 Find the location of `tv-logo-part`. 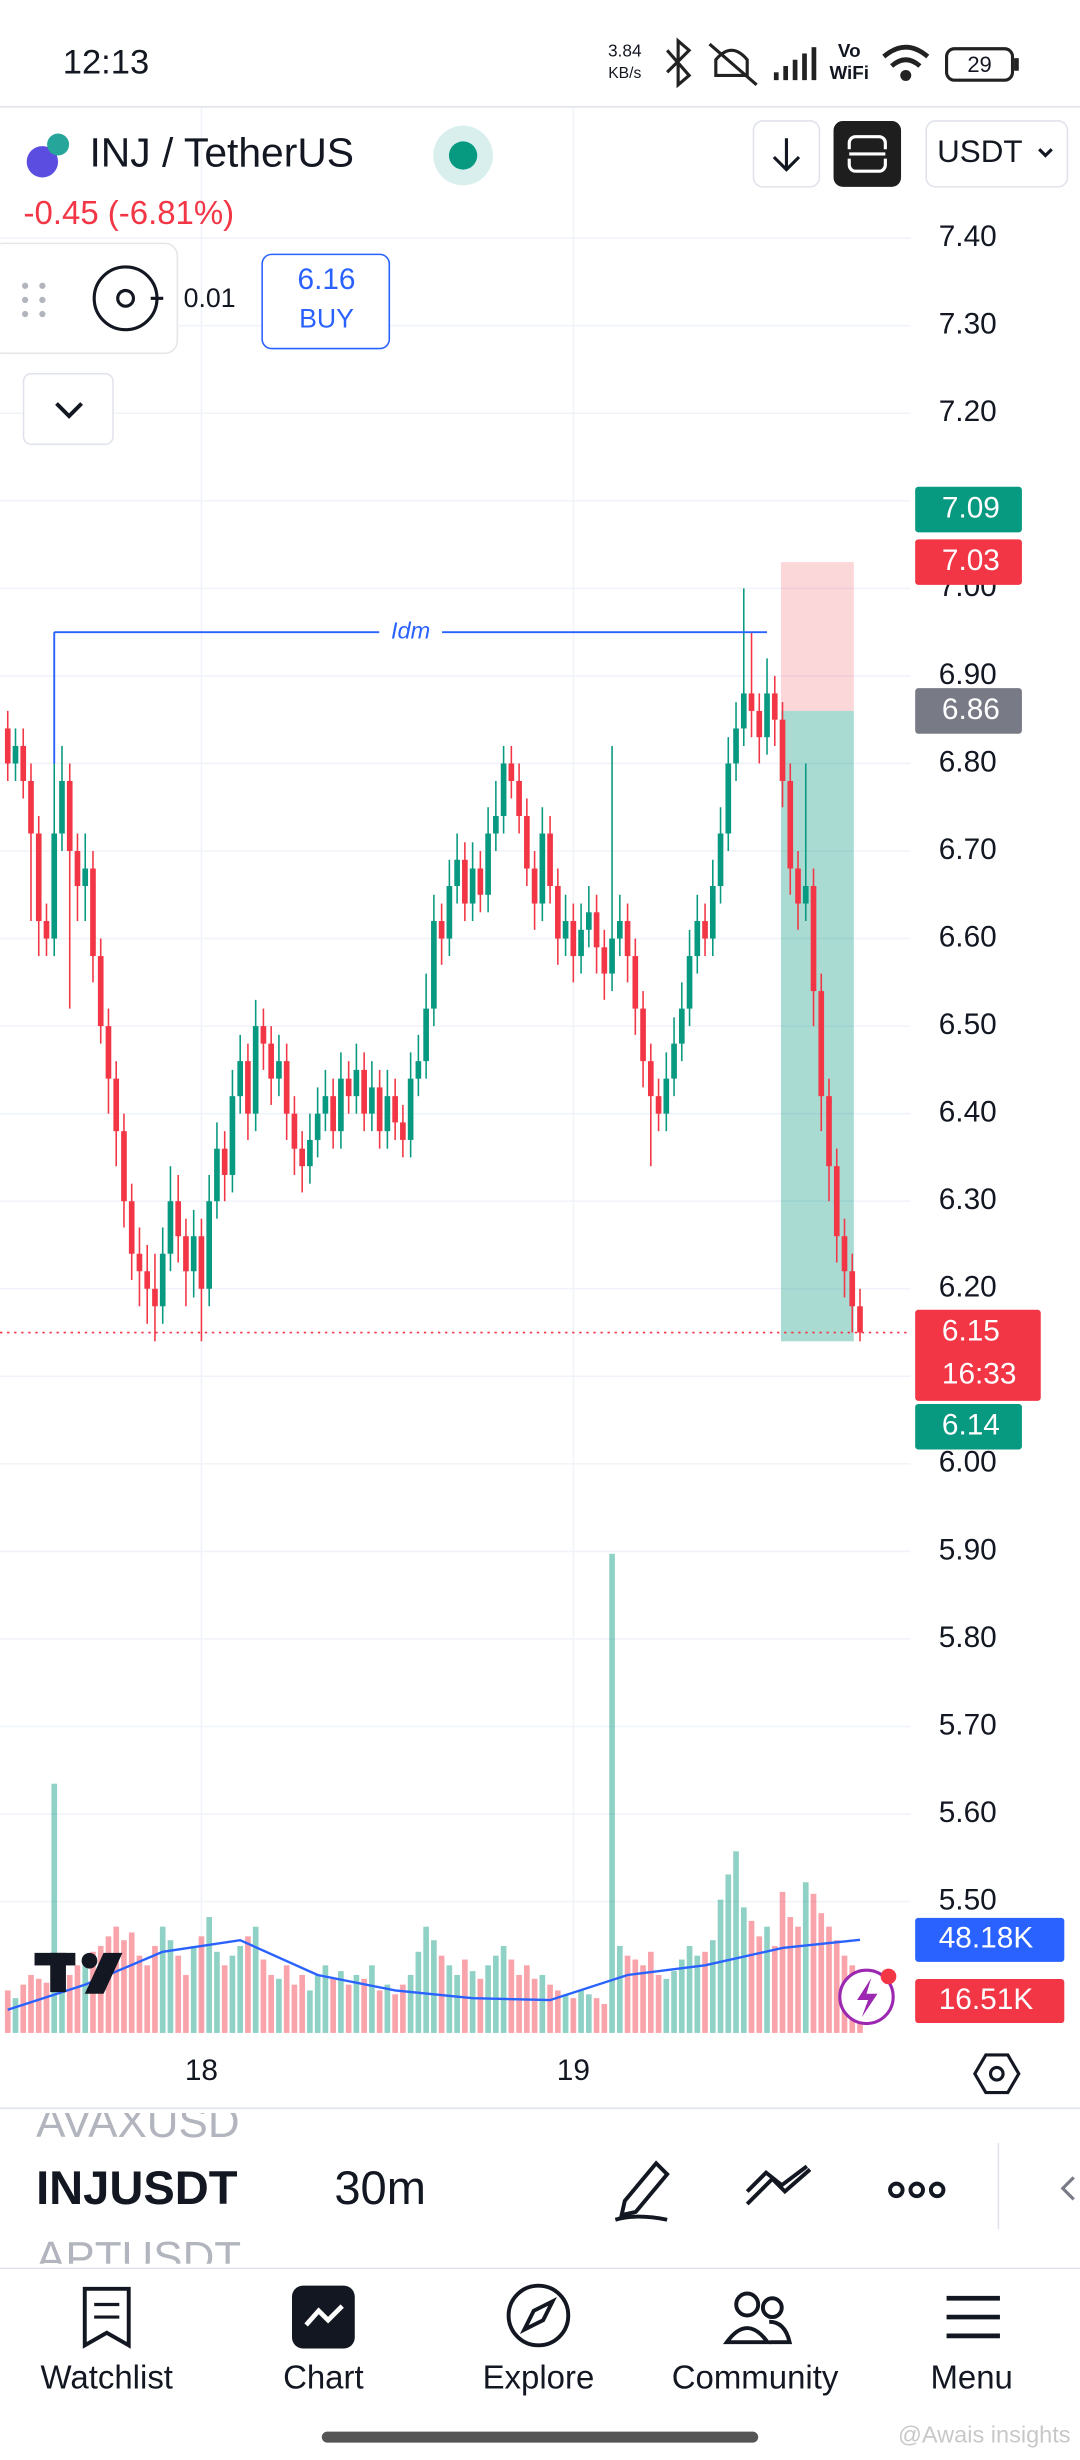

tv-logo-part is located at coordinates (89, 1960).